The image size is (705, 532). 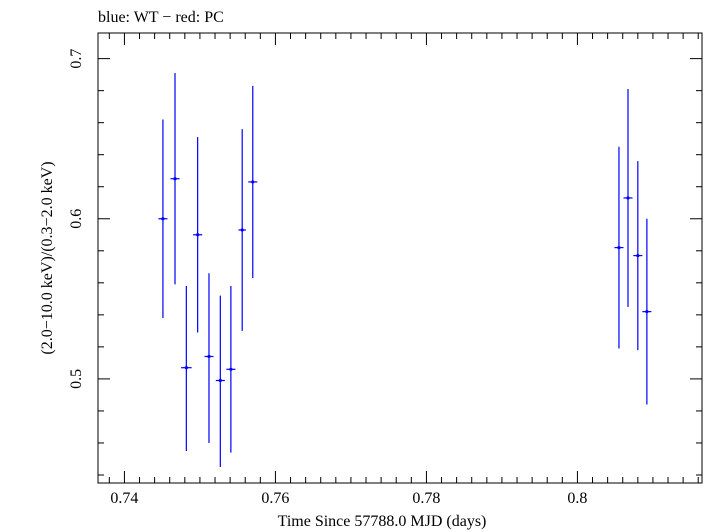 I want to click on chart-title: blue: WT − red: PC, so click(x=161, y=17).